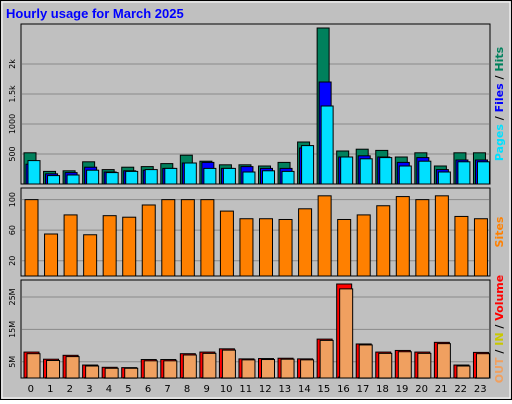 The width and height of the screenshot is (512, 404). Describe the element at coordinates (460, 389) in the screenshot. I see `x-tick-label: 22` at that location.